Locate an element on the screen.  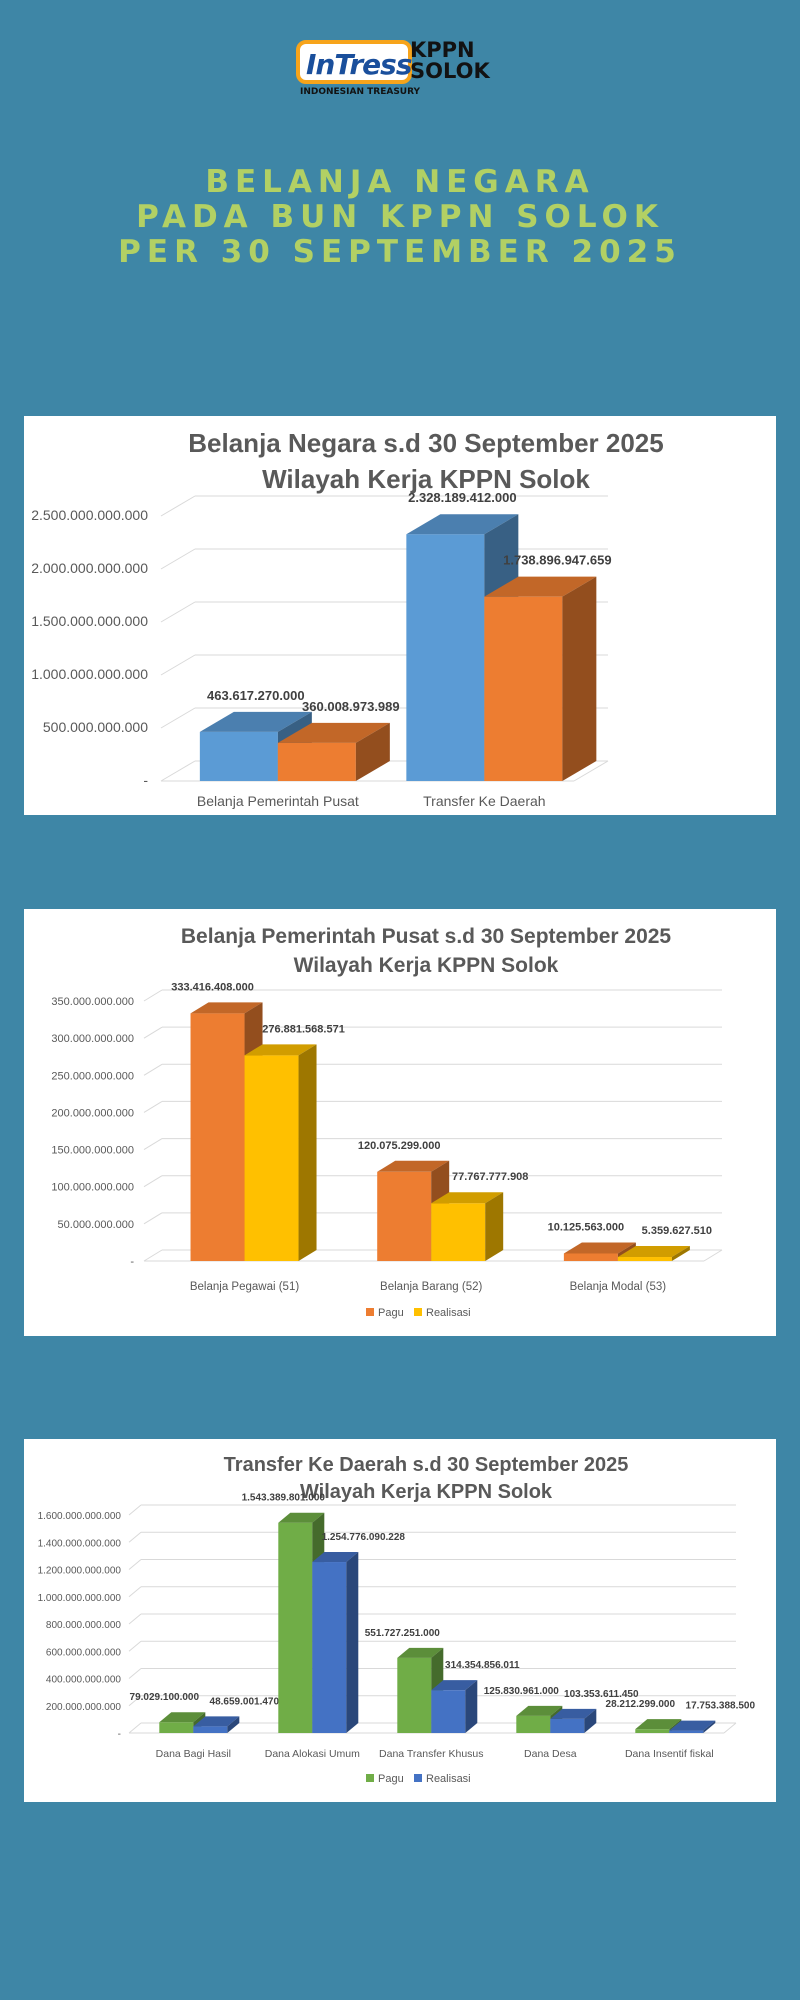
category-label: Dana Transfer Khusus is located at coordinates (431, 1754).